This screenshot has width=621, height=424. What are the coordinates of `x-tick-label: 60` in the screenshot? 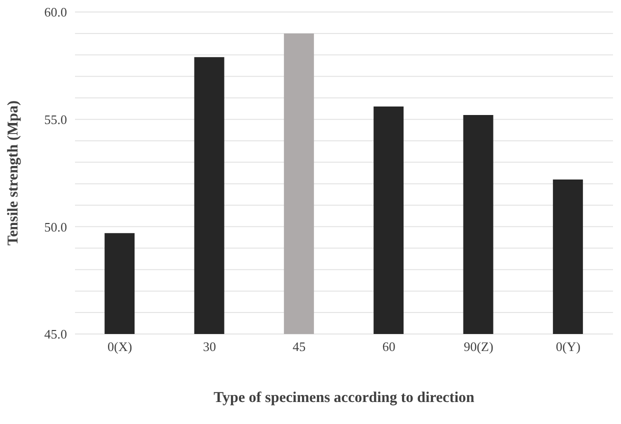 It's located at (389, 346).